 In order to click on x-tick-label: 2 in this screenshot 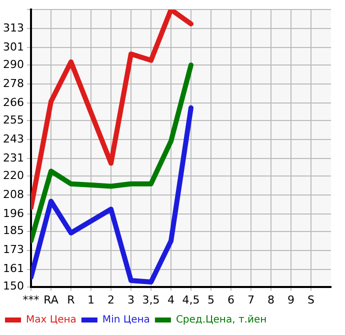, I will do `click(110, 299)`.